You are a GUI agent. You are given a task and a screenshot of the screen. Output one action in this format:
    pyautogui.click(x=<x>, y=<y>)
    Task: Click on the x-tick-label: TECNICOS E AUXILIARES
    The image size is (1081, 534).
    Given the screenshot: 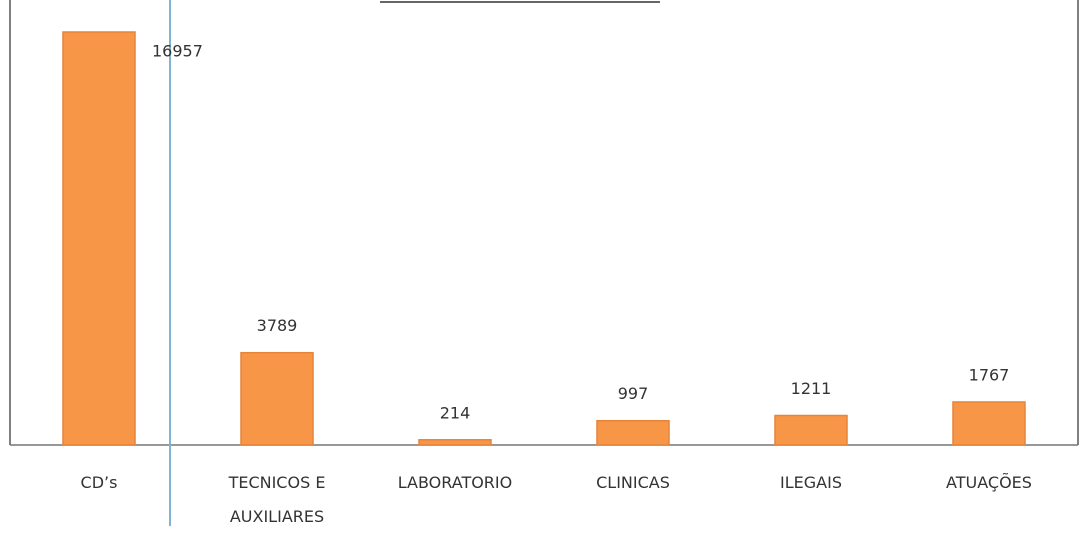 What is the action you would take?
    pyautogui.click(x=277, y=499)
    